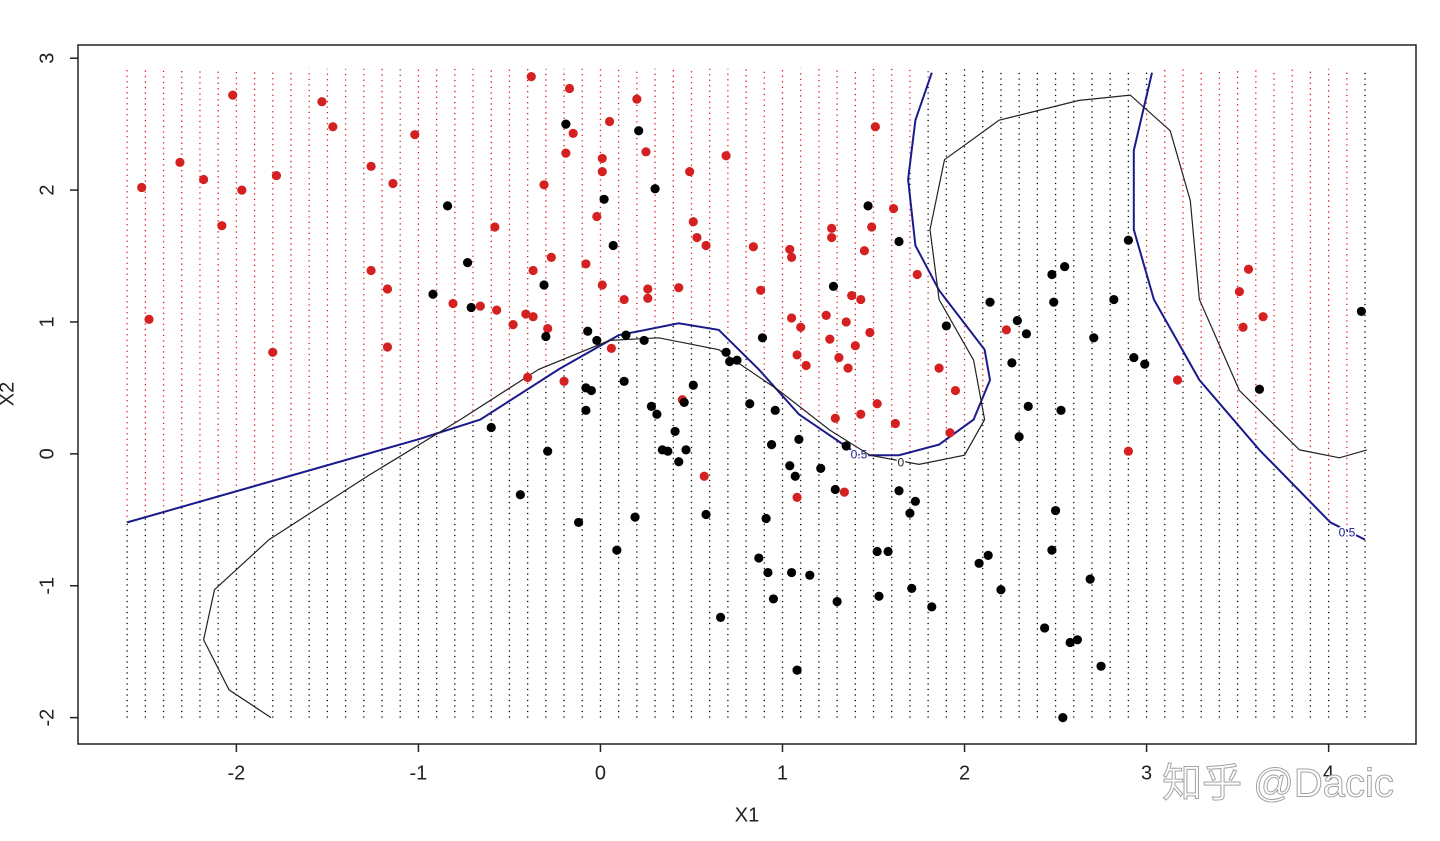 Image resolution: width=1440 pixels, height=841 pixels. Describe the element at coordinates (1278, 784) in the screenshot. I see `watermark: 知乎 @Dacic` at that location.